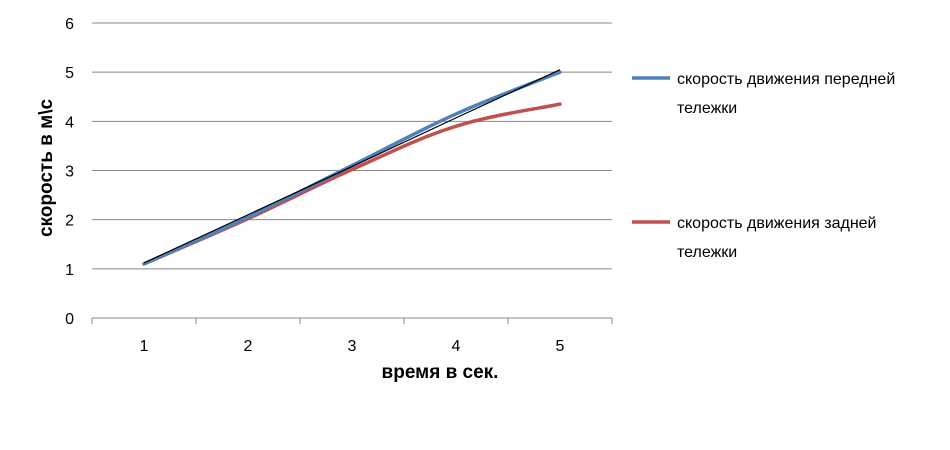 This screenshot has width=950, height=450. Describe the element at coordinates (352, 320) in the screenshot. I see `x-axis` at that location.